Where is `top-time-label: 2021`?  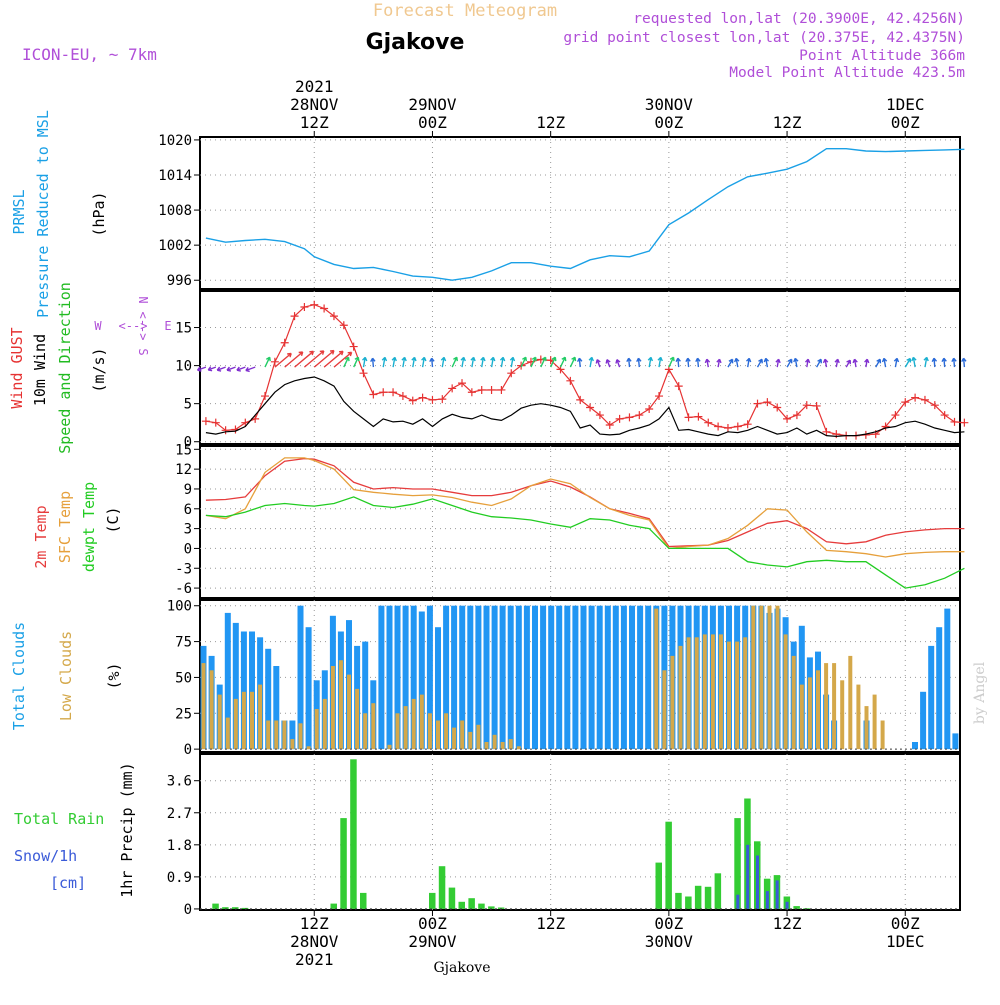
top-time-label: 2021 is located at coordinates (314, 86).